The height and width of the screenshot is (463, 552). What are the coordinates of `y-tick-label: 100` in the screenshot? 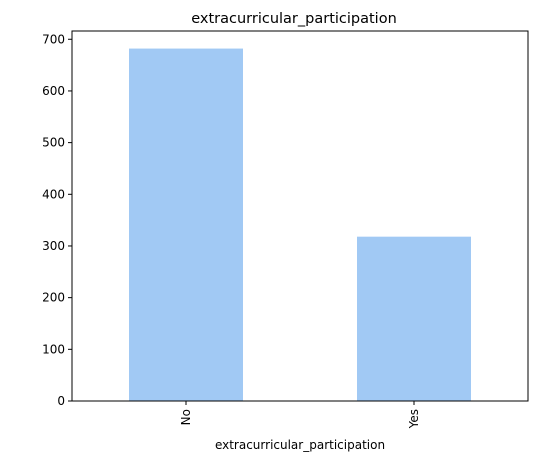 It's located at (53, 349).